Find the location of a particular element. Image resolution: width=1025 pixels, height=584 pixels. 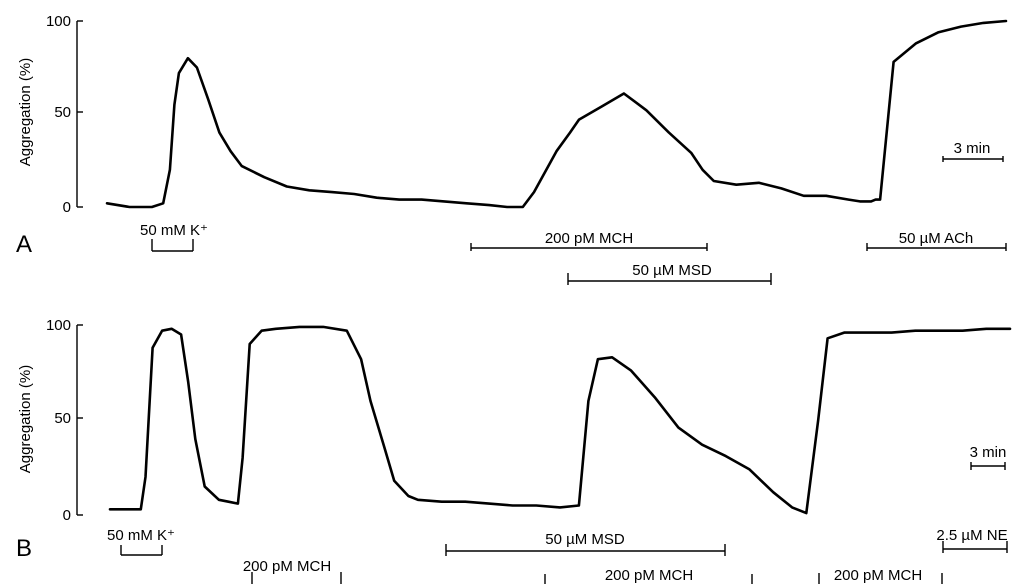

panel-a-y-axis-label: Aggregation (%) is located at coordinates (25, 112).